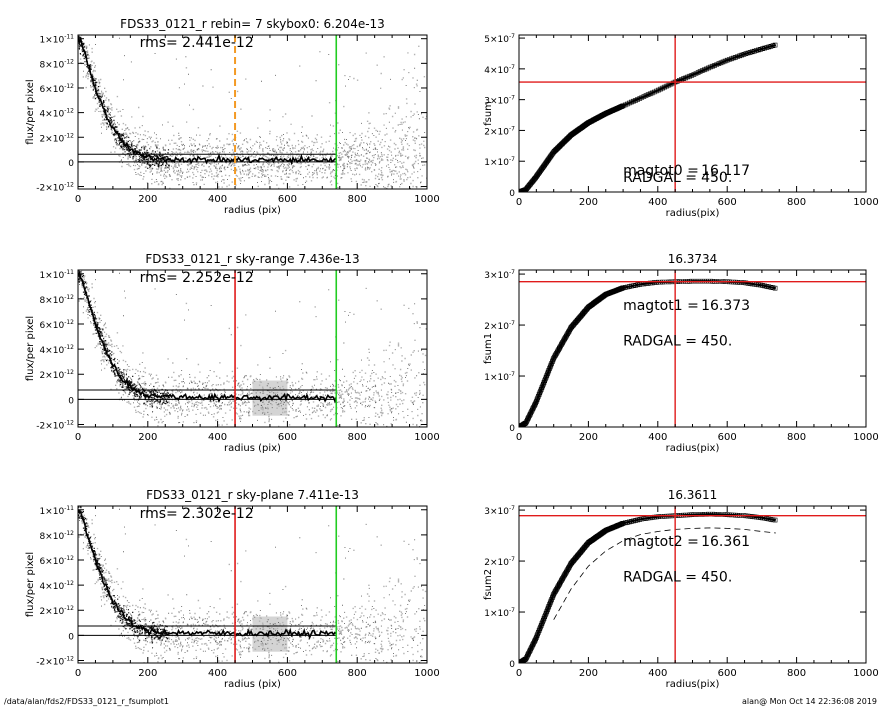 The height and width of the screenshot is (708, 885). Describe the element at coordinates (648, 117) in the screenshot. I see `cumulative-curve` at that location.